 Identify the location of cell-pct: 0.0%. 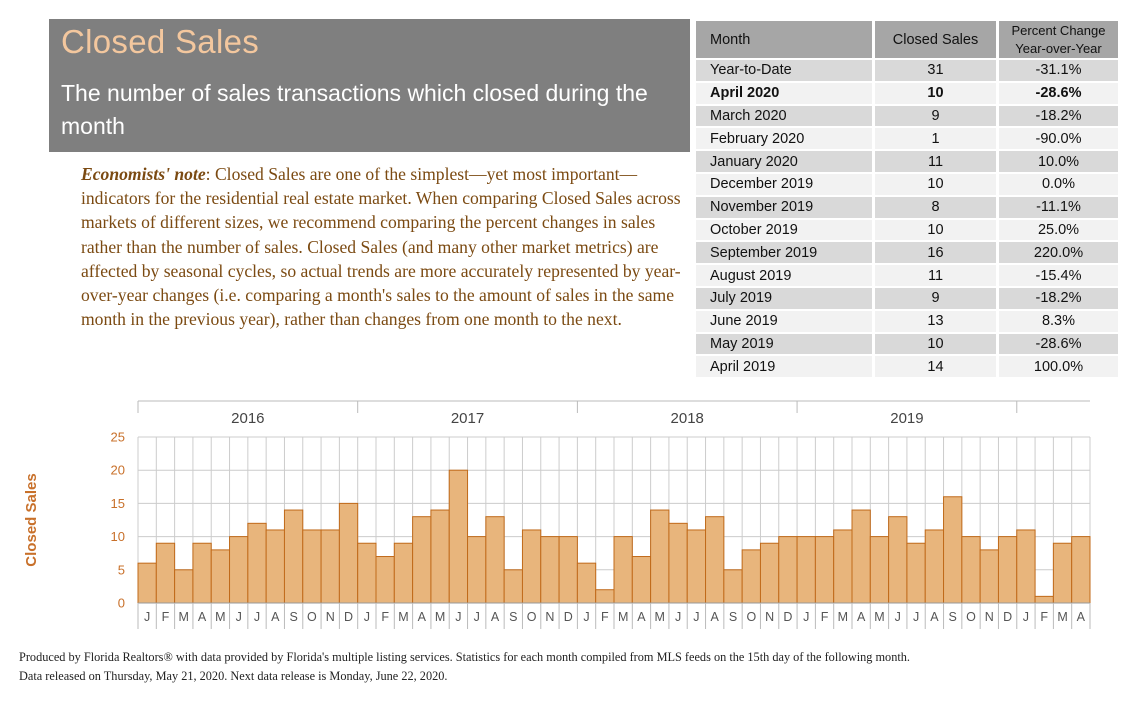
(1058, 184).